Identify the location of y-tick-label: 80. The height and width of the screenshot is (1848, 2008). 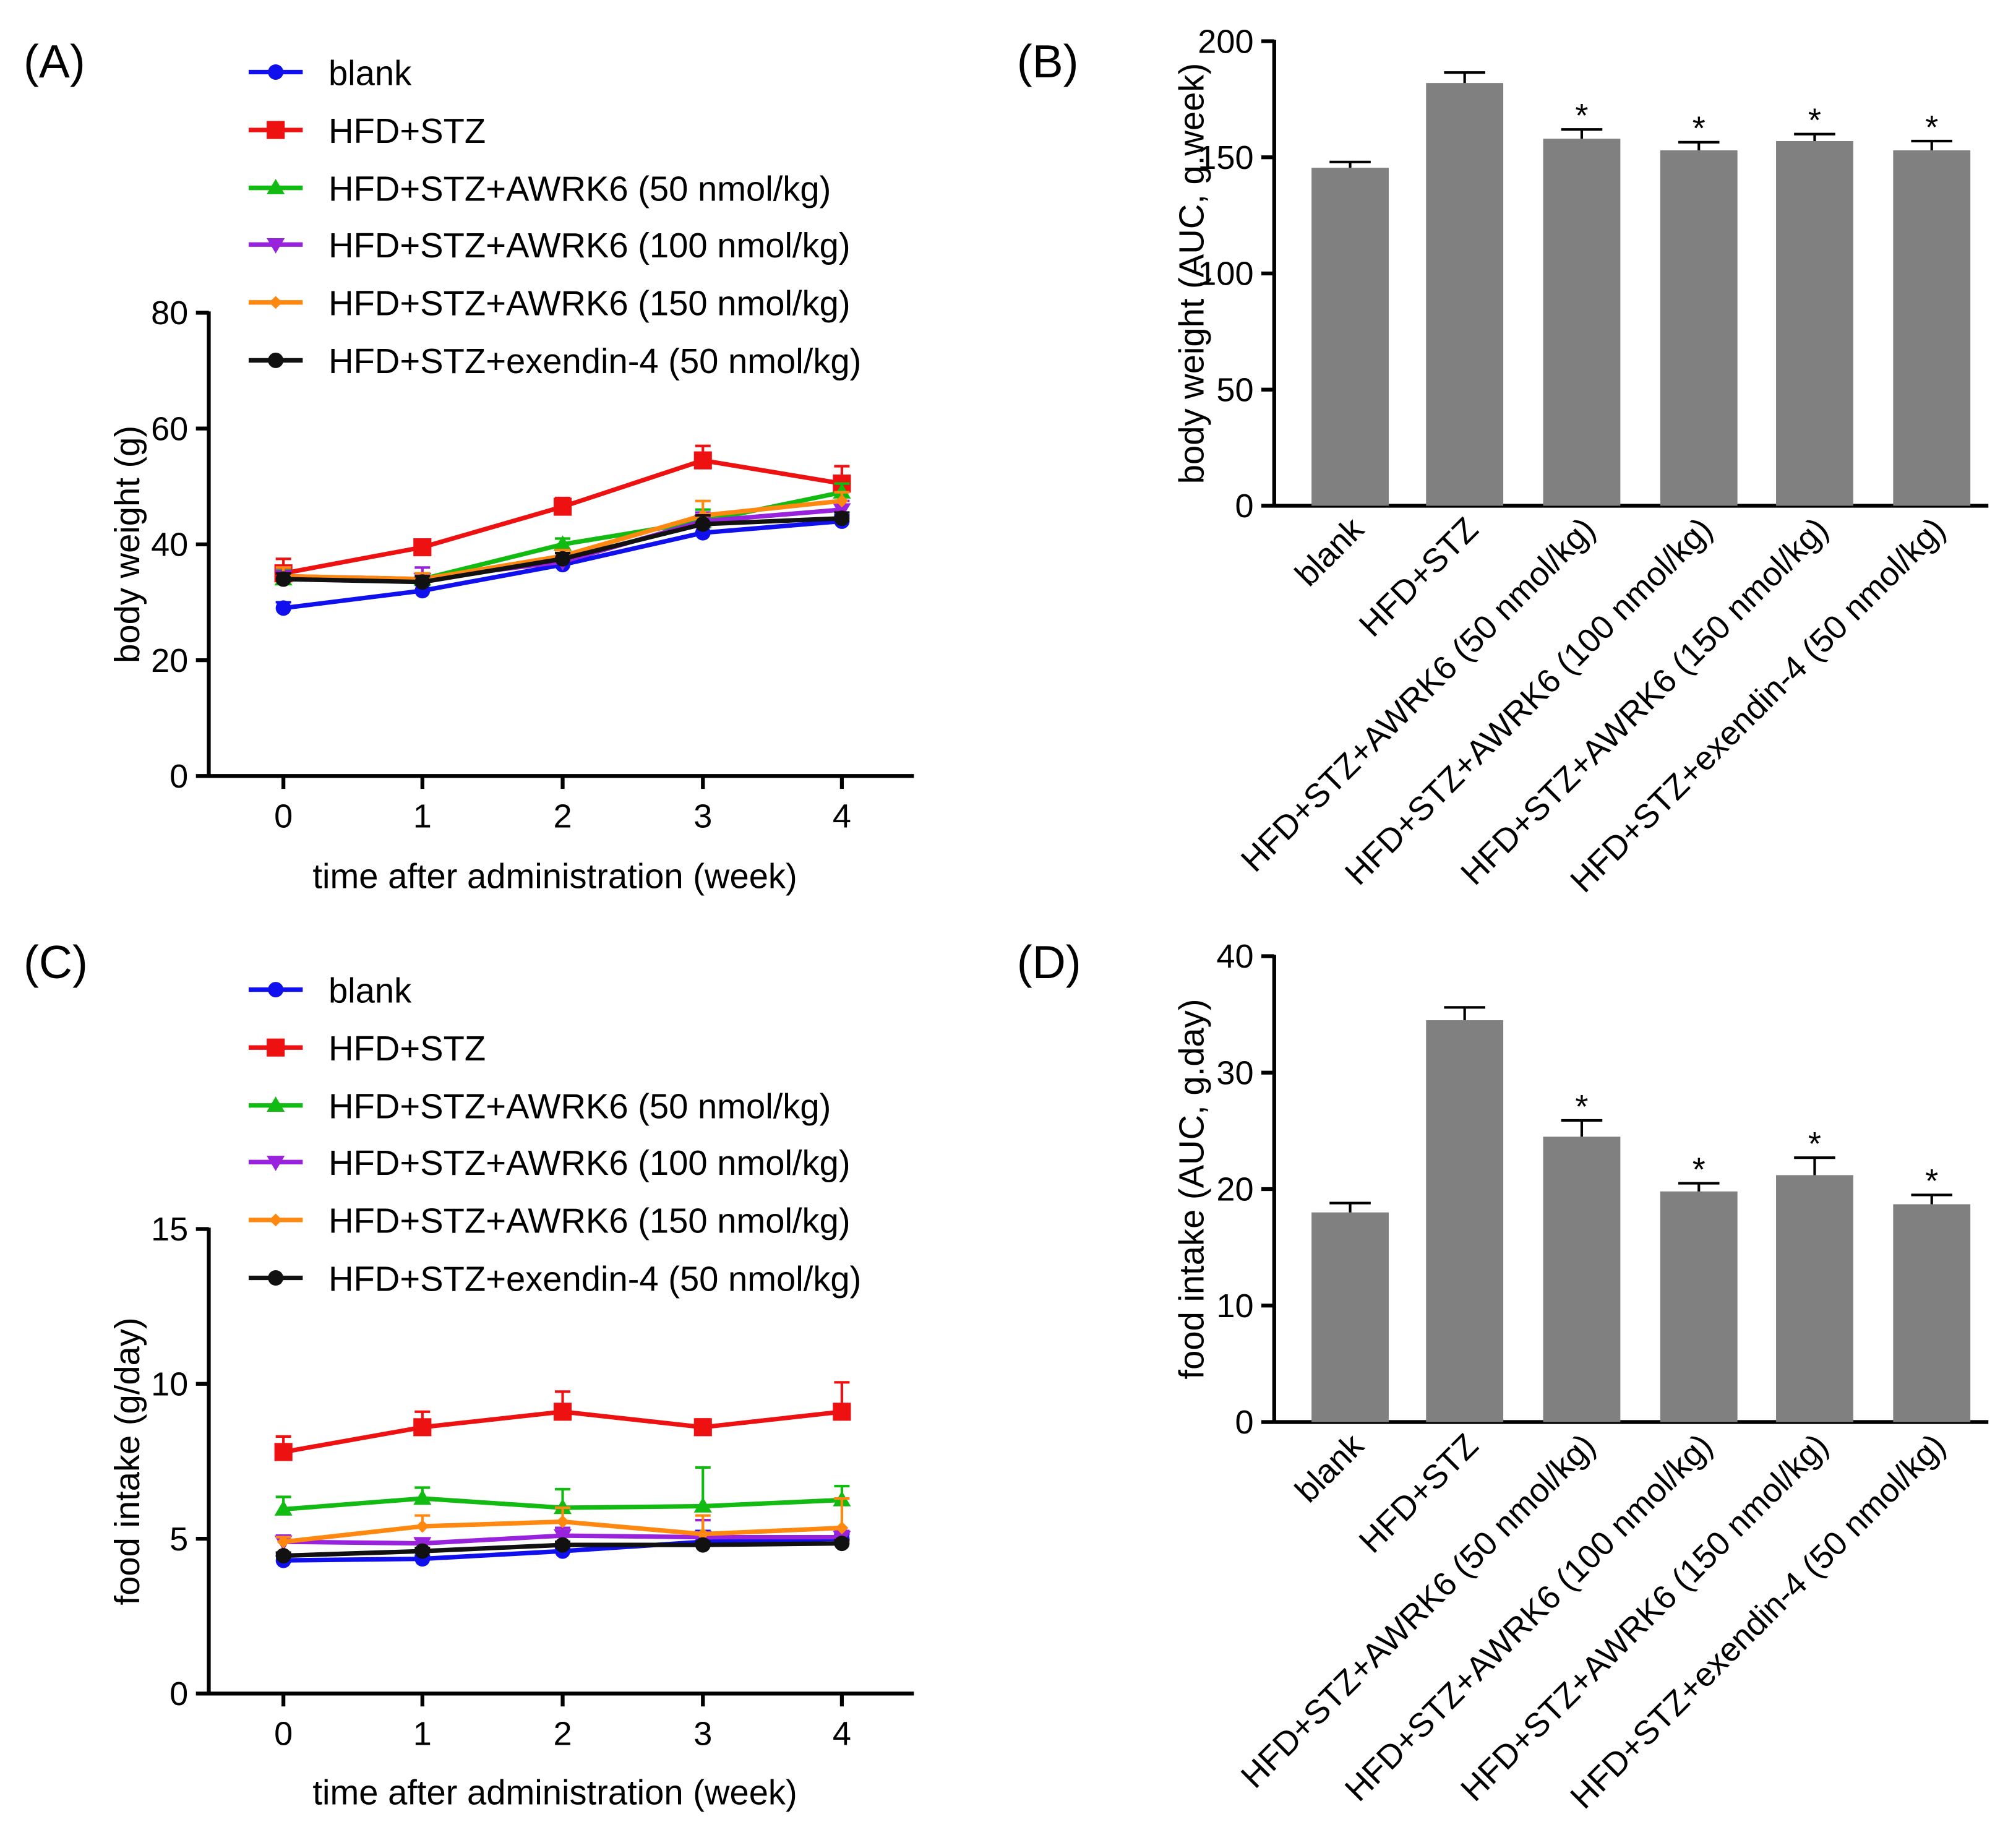
(169, 313).